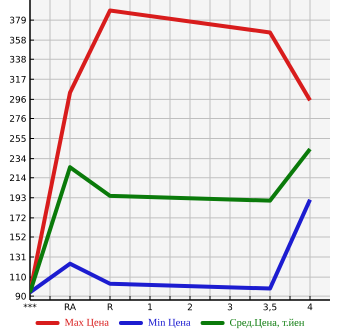  What do you see at coordinates (18, 20) in the screenshot?
I see `y-tick-label: 379` at bounding box center [18, 20].